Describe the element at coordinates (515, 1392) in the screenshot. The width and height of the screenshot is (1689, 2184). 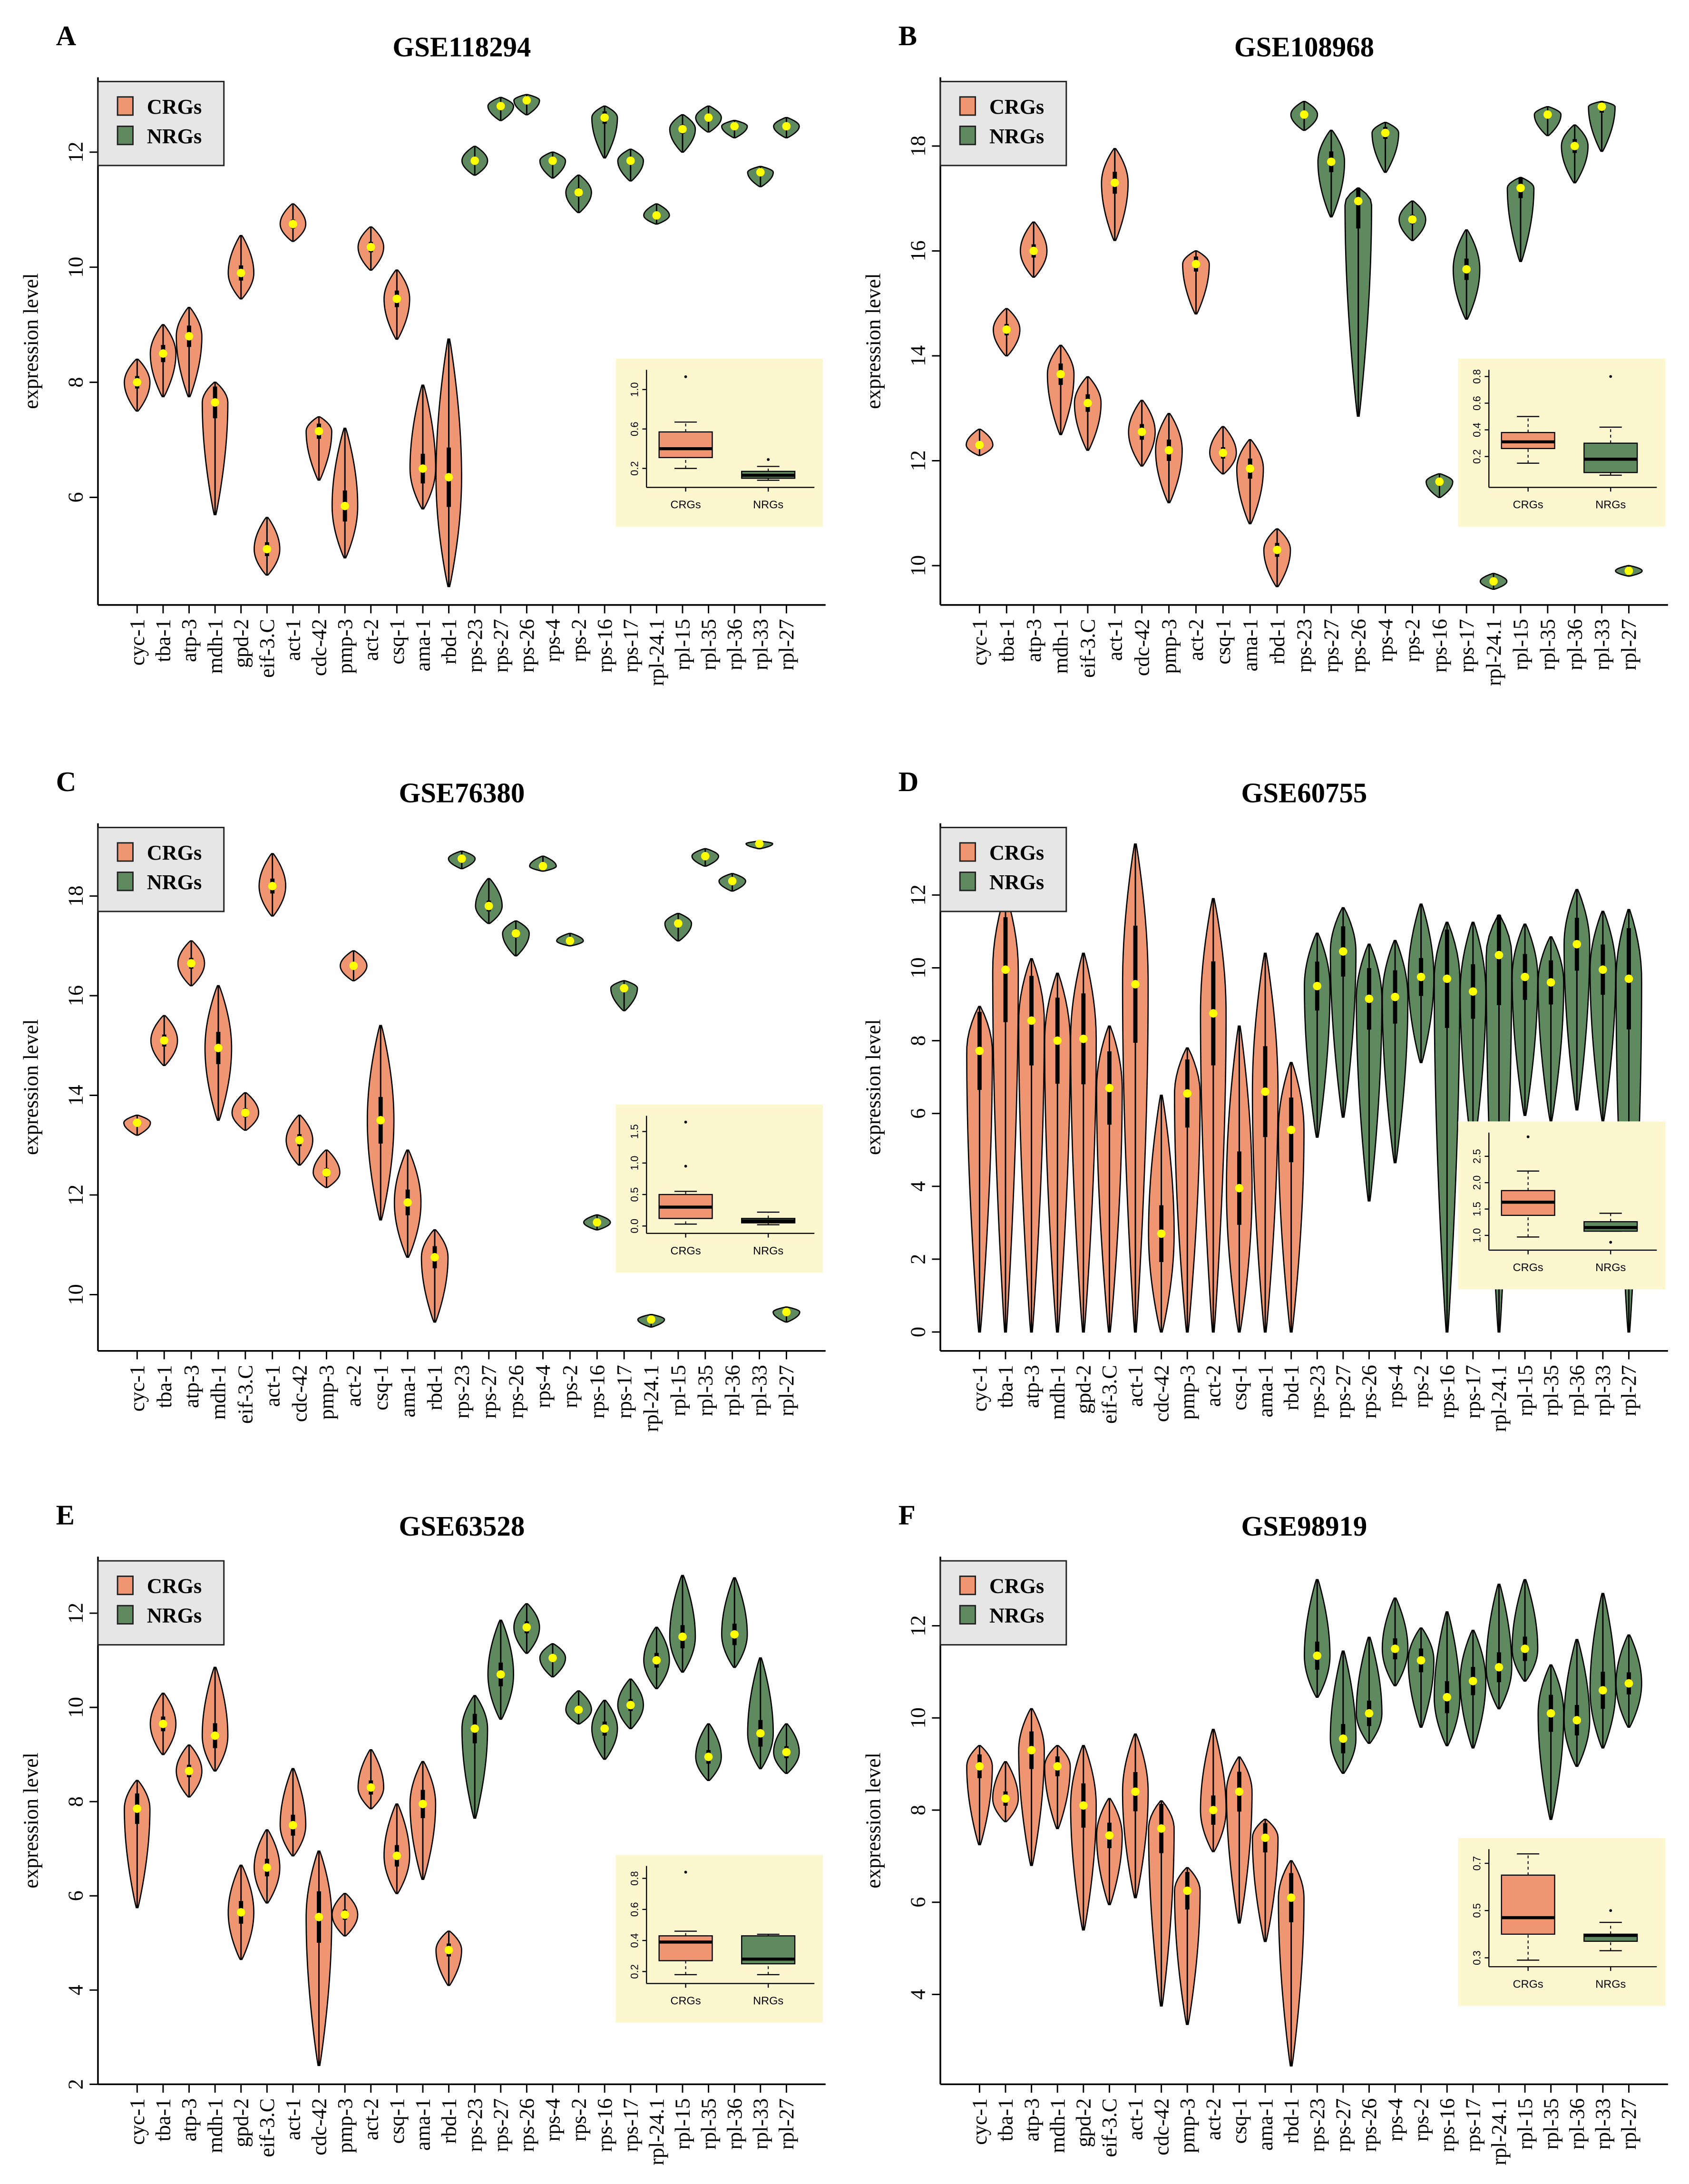
I see `x-tick-label: rps-26` at that location.